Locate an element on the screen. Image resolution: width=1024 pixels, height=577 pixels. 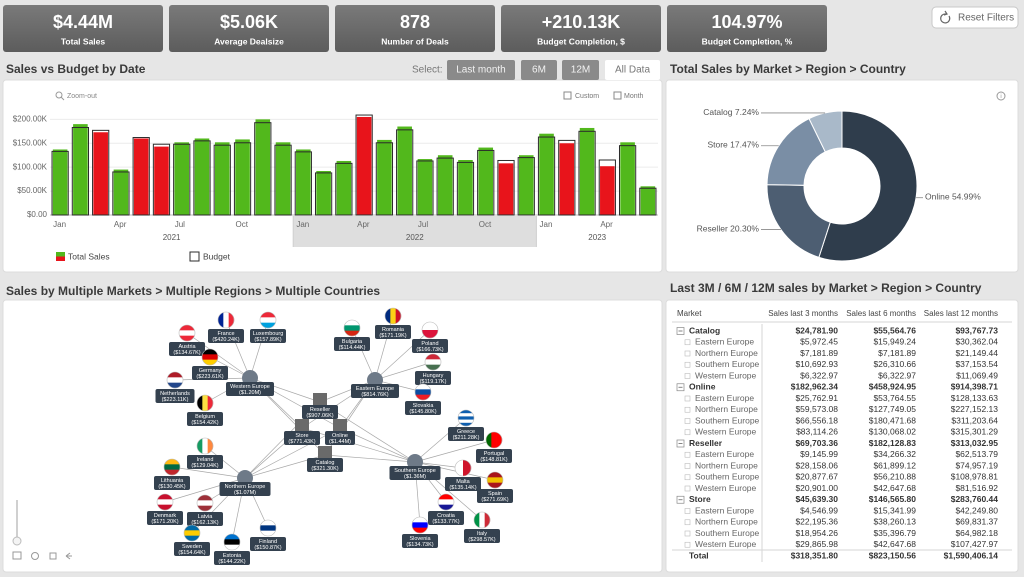
reset-button-box is located at coordinates (975, 17).